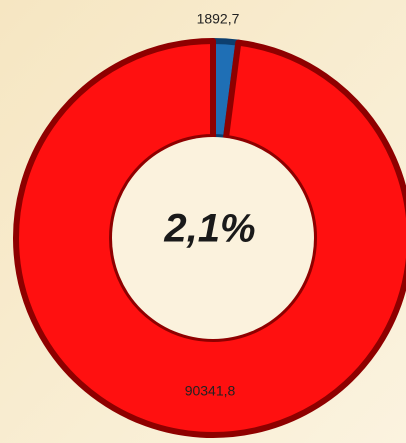 The width and height of the screenshot is (406, 443). I want to click on data-label: 1892,7, so click(218, 19).